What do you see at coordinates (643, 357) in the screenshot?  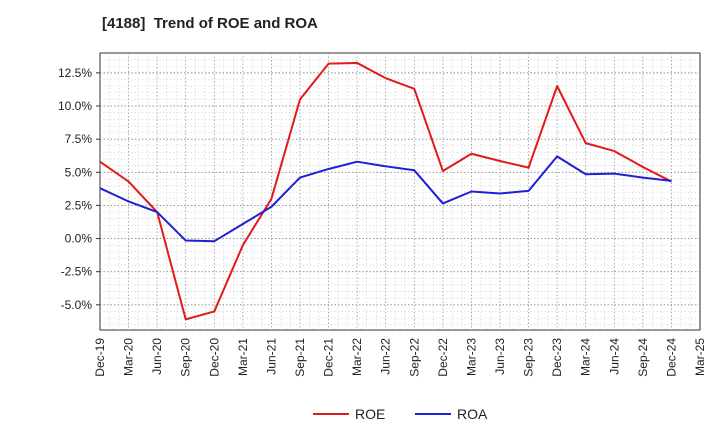 I see `x-tick-label: Sep-24` at bounding box center [643, 357].